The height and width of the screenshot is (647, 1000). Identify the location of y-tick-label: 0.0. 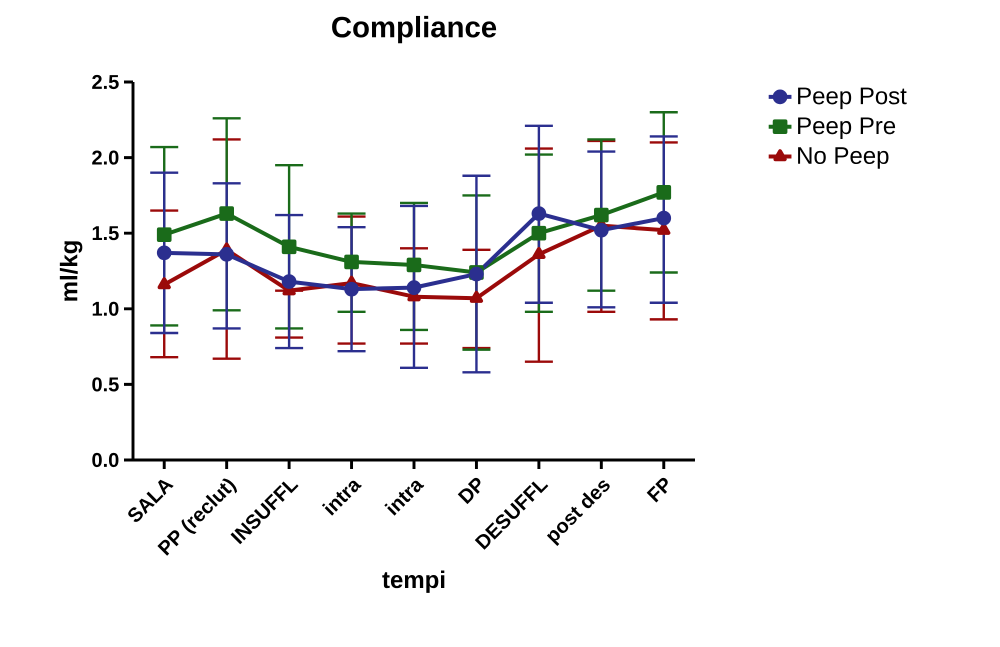
(105, 460).